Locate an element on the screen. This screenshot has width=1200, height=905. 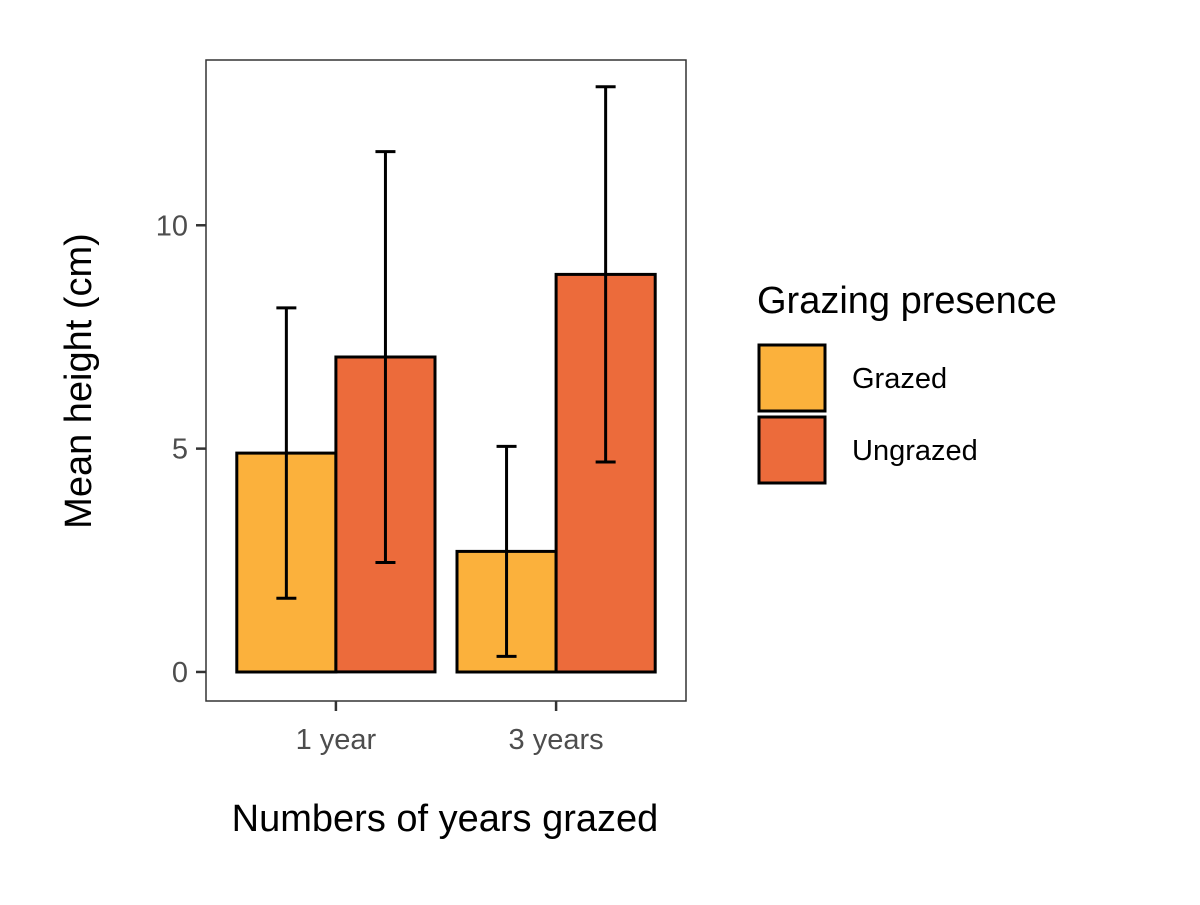
error-bar-ungrazed-3-years is located at coordinates (605, 274).